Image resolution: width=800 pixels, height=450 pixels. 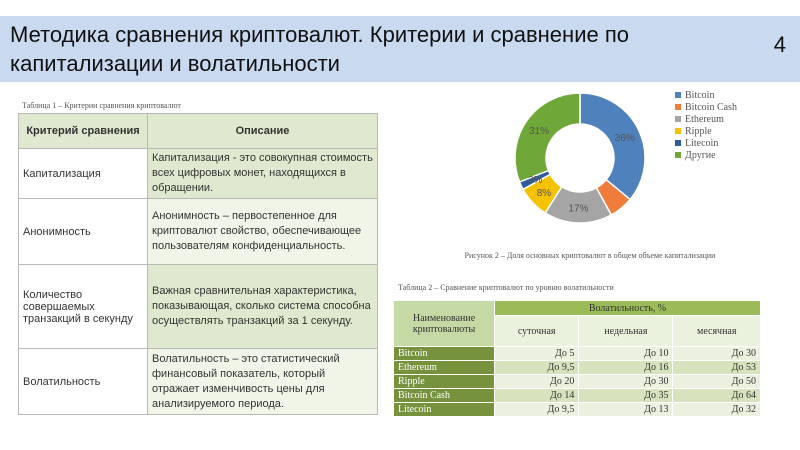 I want to click on table-row: Ripple До 20 До 30 До 50, so click(x=577, y=381).